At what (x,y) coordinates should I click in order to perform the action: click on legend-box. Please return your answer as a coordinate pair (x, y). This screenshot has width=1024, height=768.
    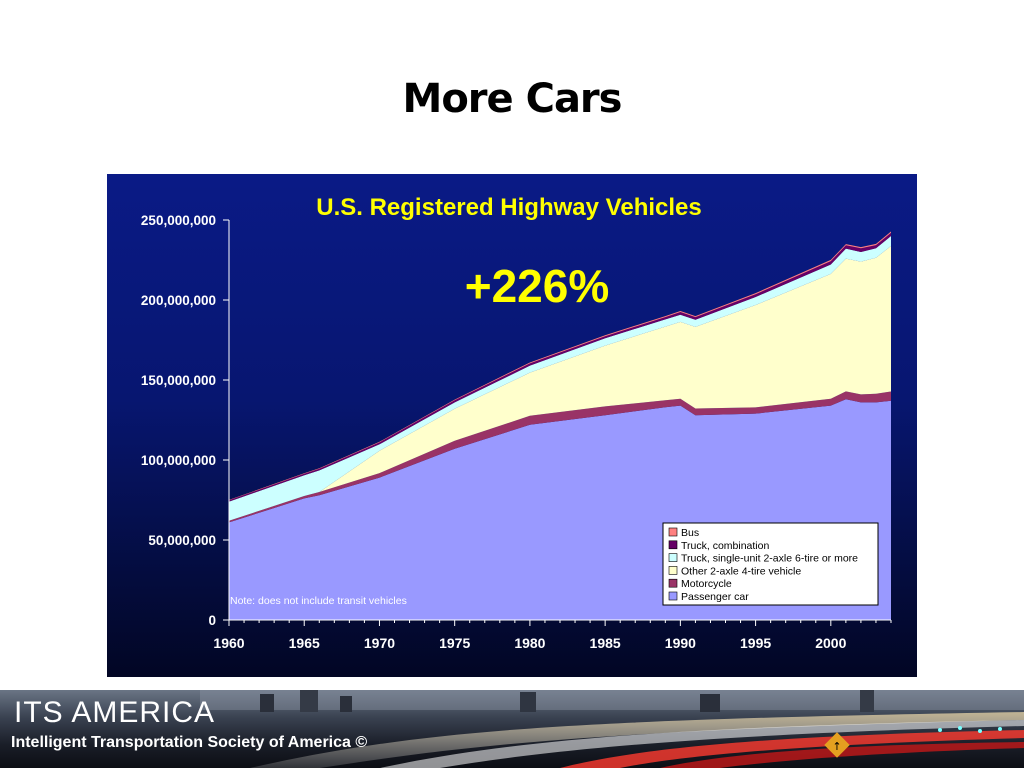
    Looking at the image, I should click on (770, 564).